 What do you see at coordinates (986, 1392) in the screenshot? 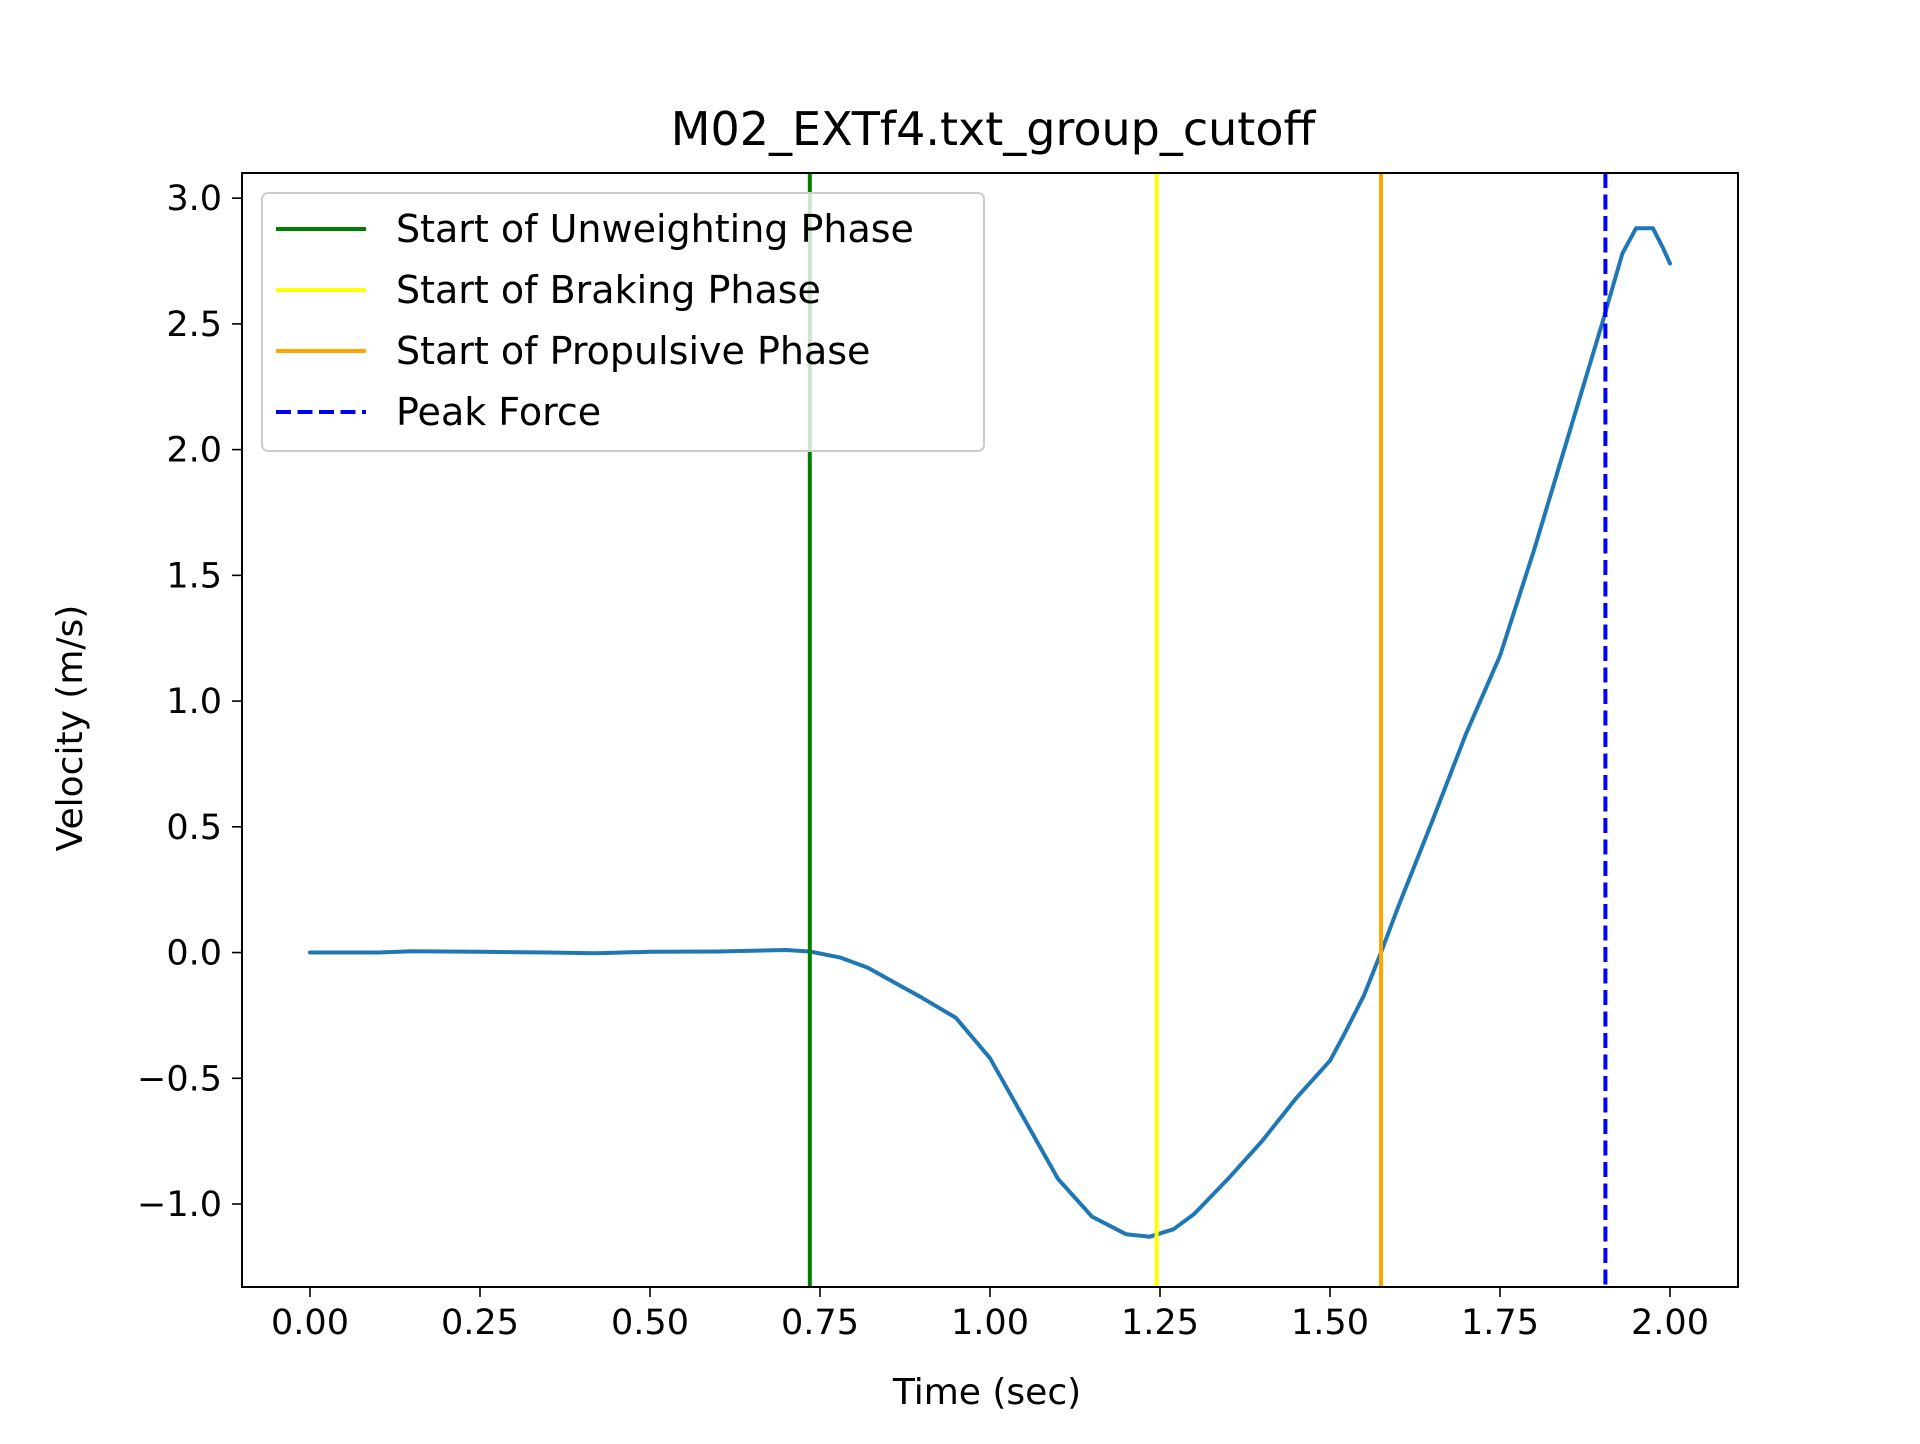
I see `x-axis-label: Time (sec)` at bounding box center [986, 1392].